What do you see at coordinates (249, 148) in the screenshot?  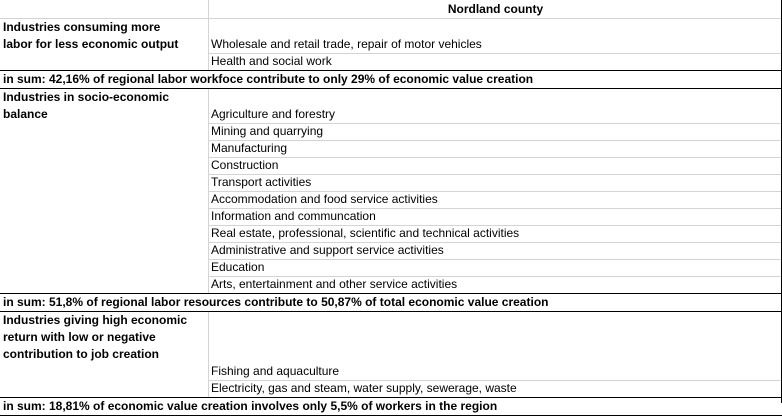 I see `industry-cell: Manufacturing` at bounding box center [249, 148].